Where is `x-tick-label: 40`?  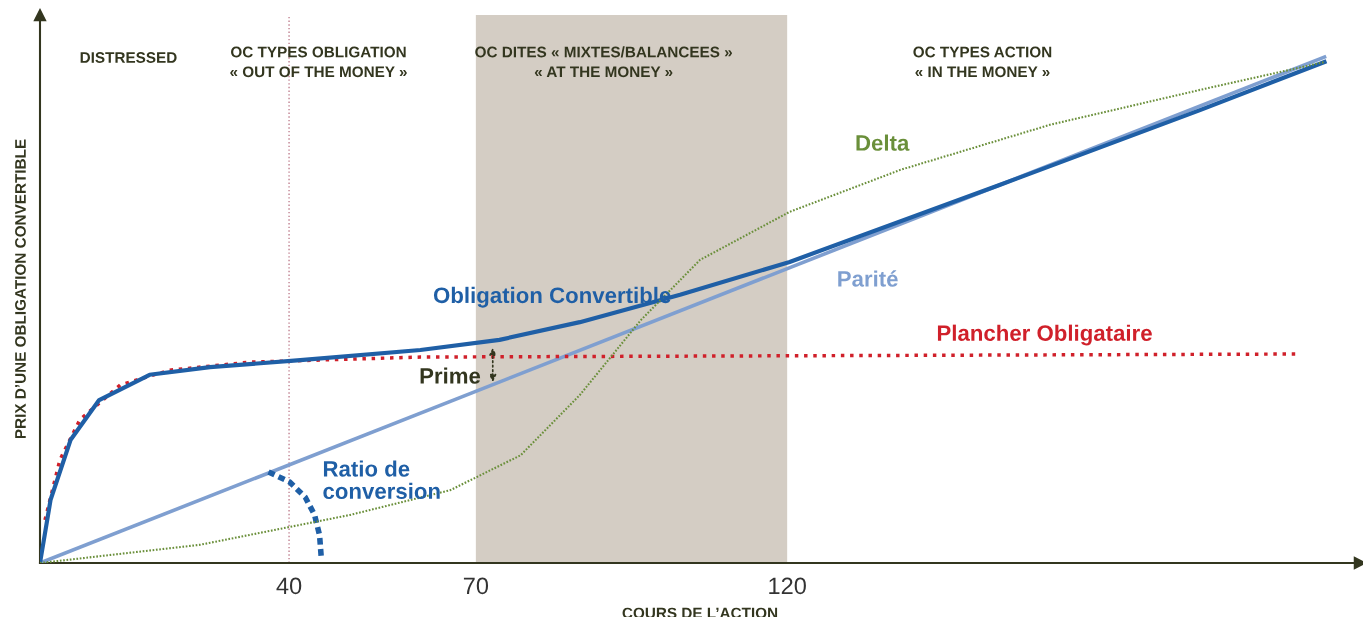
x-tick-label: 40 is located at coordinates (289, 586).